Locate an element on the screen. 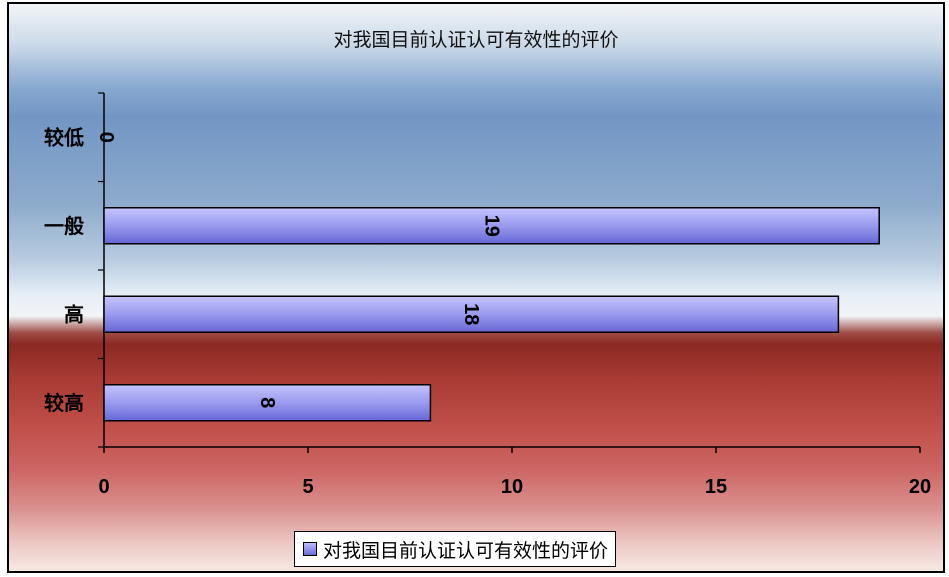  x-tick-label: 10 is located at coordinates (512, 487).